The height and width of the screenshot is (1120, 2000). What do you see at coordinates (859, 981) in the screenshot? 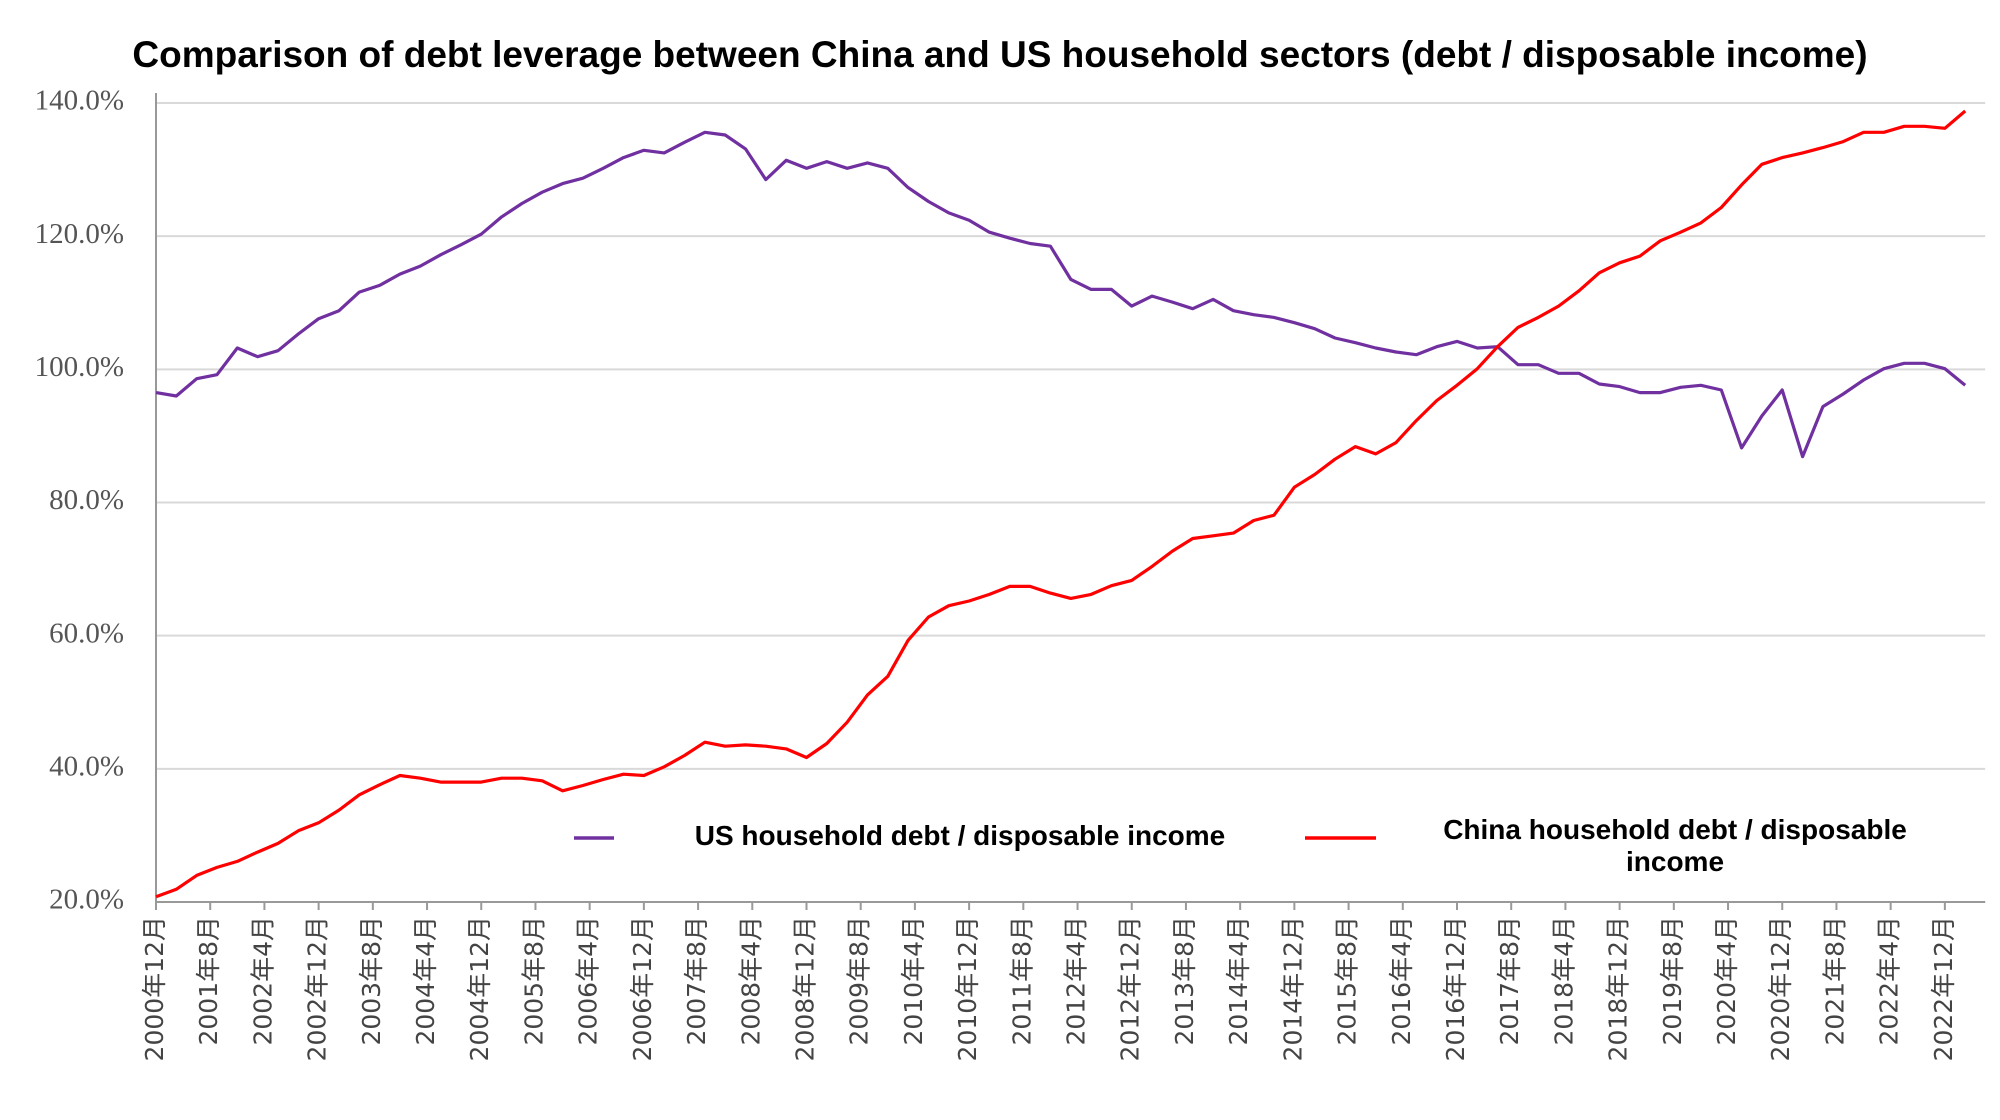
I see `x-tick-label: 2009年8月` at bounding box center [859, 981].